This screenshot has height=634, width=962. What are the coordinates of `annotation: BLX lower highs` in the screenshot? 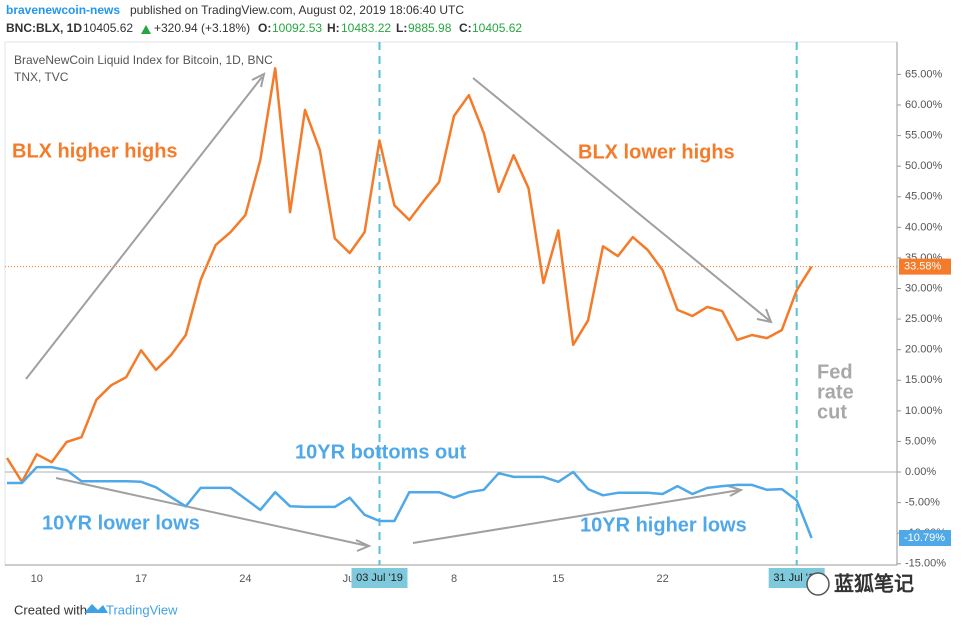 It's located at (656, 152).